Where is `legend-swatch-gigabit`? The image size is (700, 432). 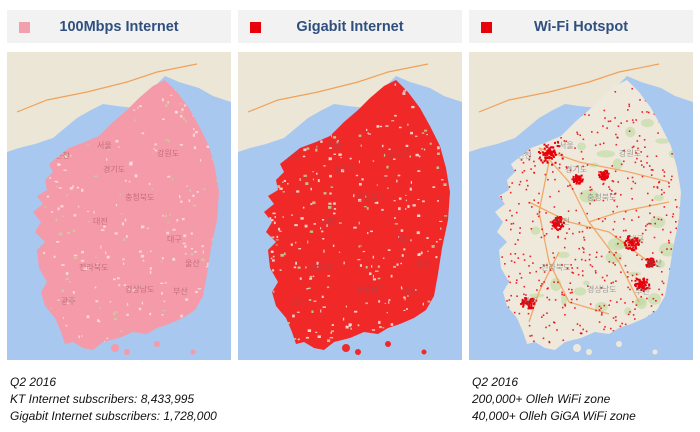
legend-swatch-gigabit is located at coordinates (255, 27).